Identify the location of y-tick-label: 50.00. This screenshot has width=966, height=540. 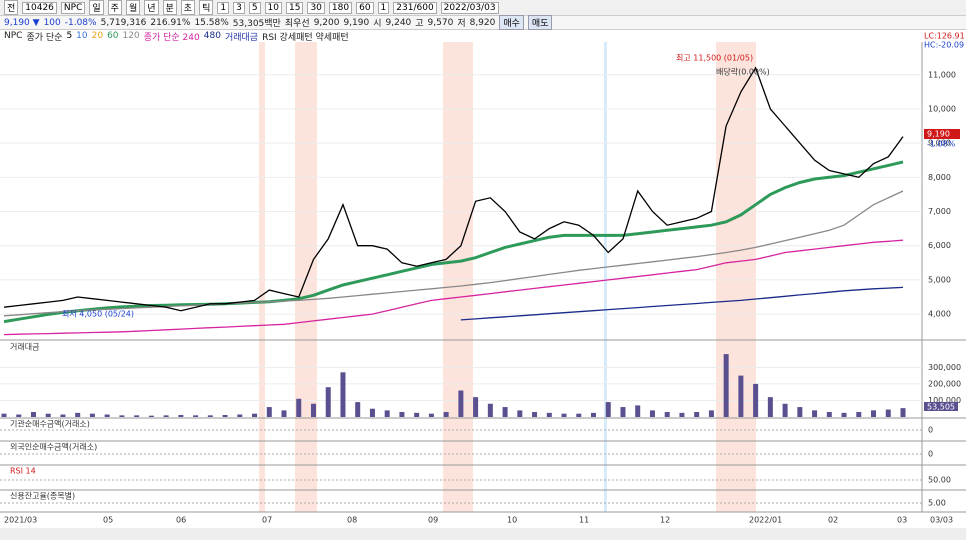
(939, 480).